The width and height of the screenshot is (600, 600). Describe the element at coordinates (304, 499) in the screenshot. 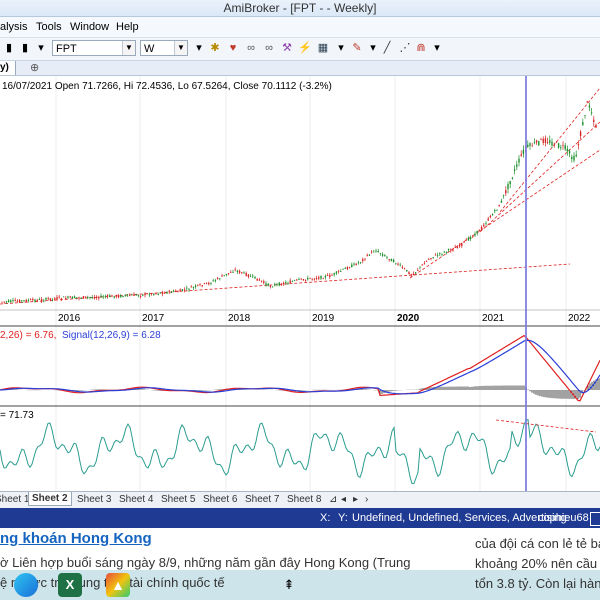

I see `sheet-tab-8: Sheet 8` at that location.